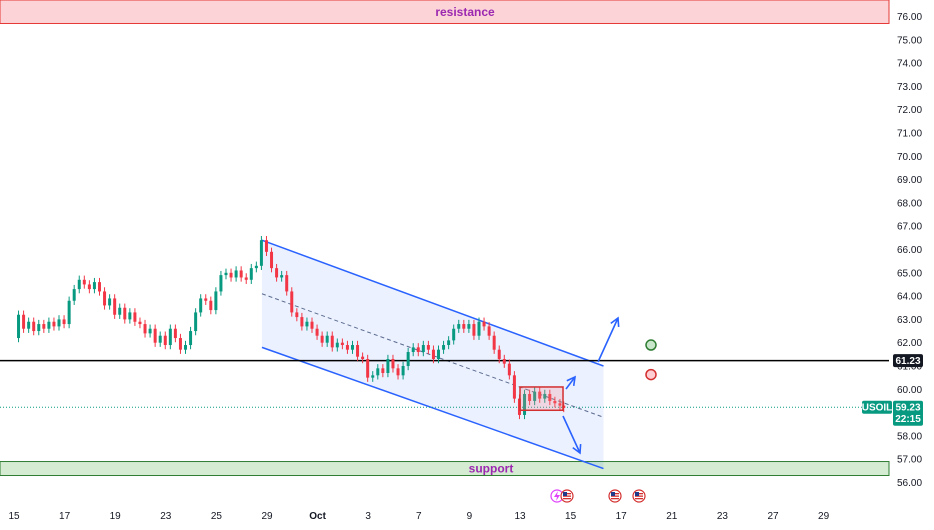  What do you see at coordinates (432, 408) in the screenshot?
I see `channel-lower-line` at bounding box center [432, 408].